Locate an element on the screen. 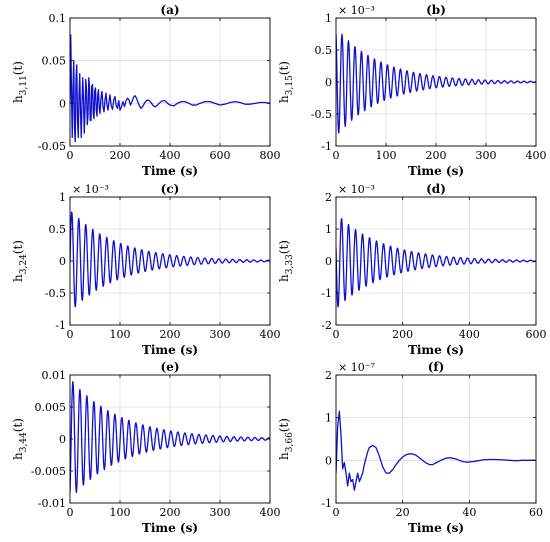 This screenshot has height=542, width=550. y-tick-label: -0.05 is located at coordinates (52, 146).